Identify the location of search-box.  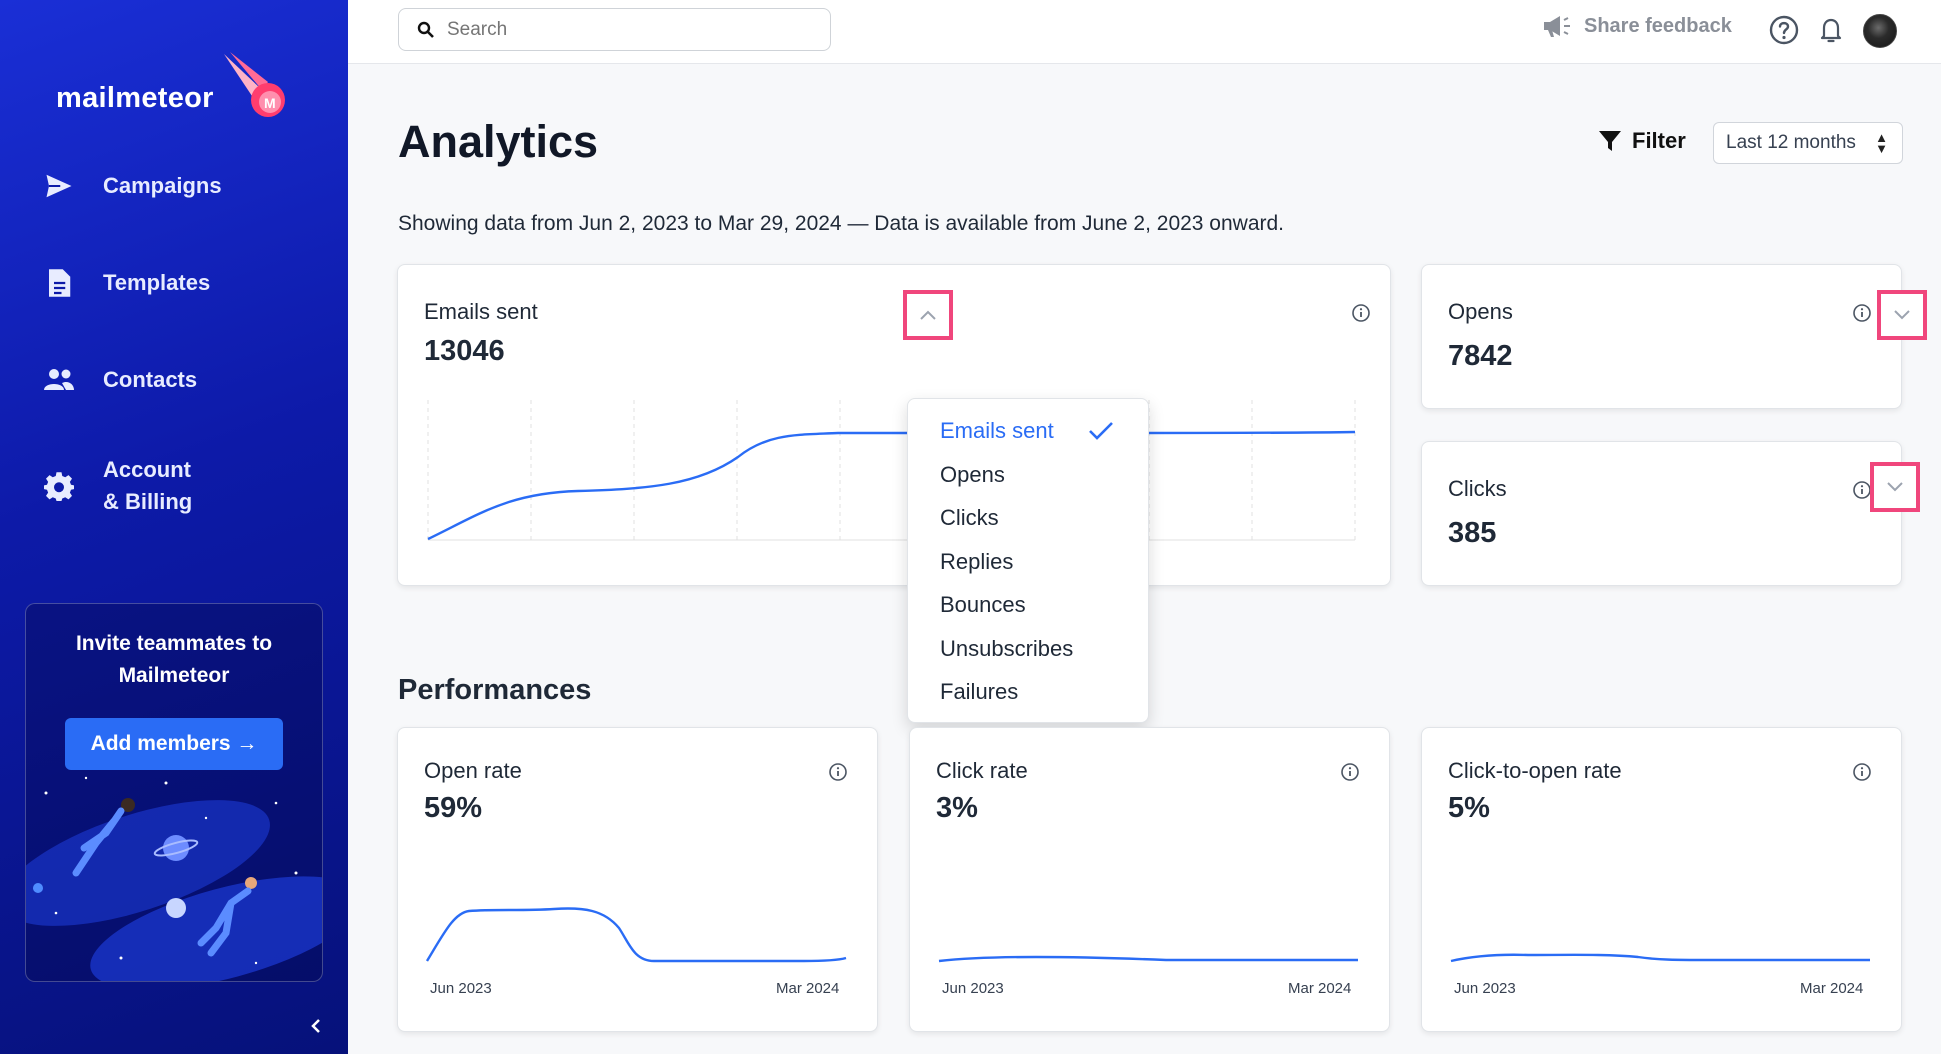
(614, 29).